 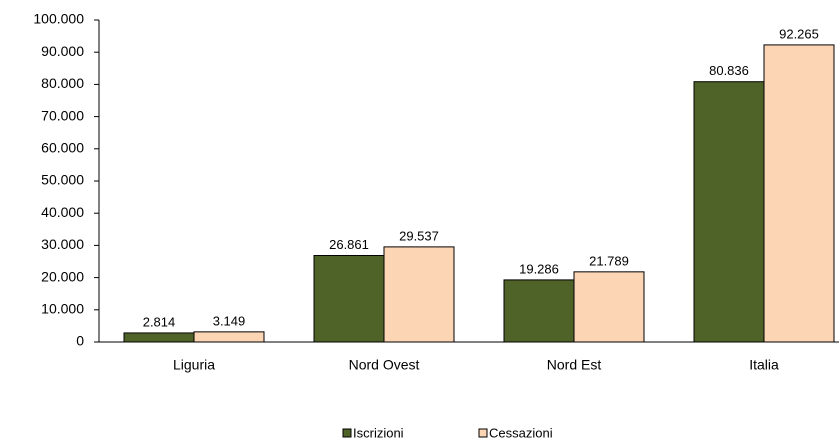 What do you see at coordinates (58, 19) in the screenshot?
I see `y-tick-label: 100.000` at bounding box center [58, 19].